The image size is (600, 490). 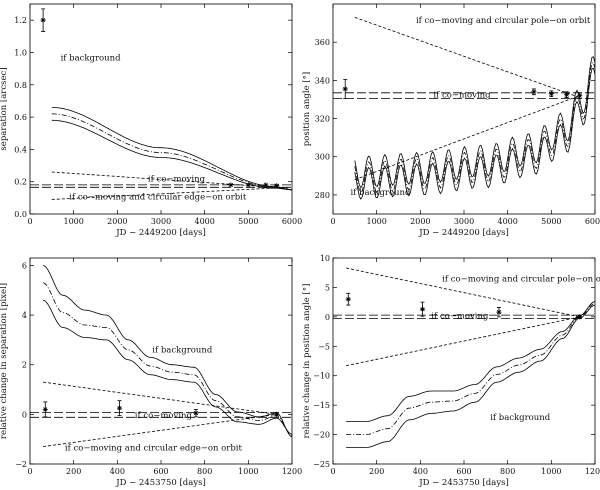 What do you see at coordinates (20, 52) in the screenshot?
I see `y-tick-label: 1.0` at bounding box center [20, 52].